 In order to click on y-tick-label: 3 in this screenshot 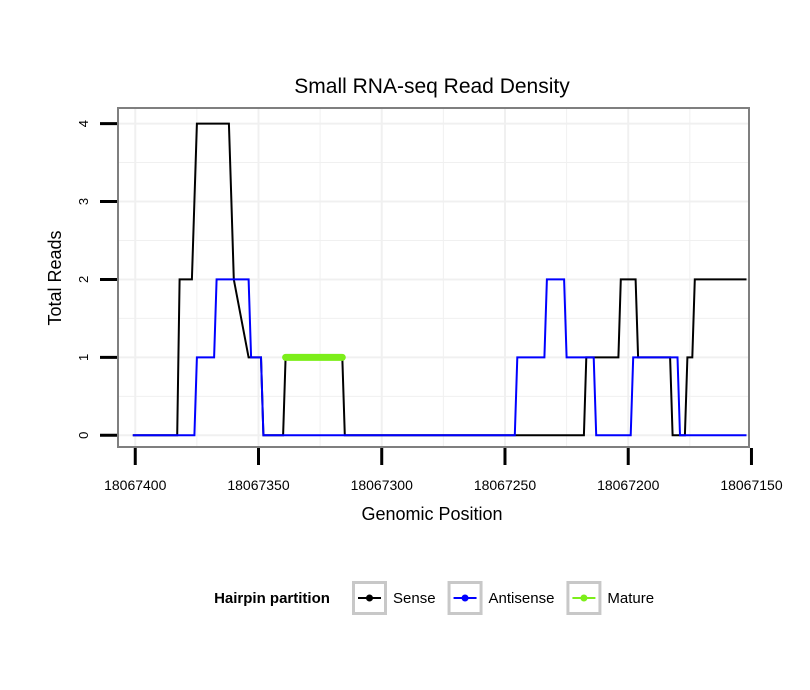, I will do `click(83, 201)`.